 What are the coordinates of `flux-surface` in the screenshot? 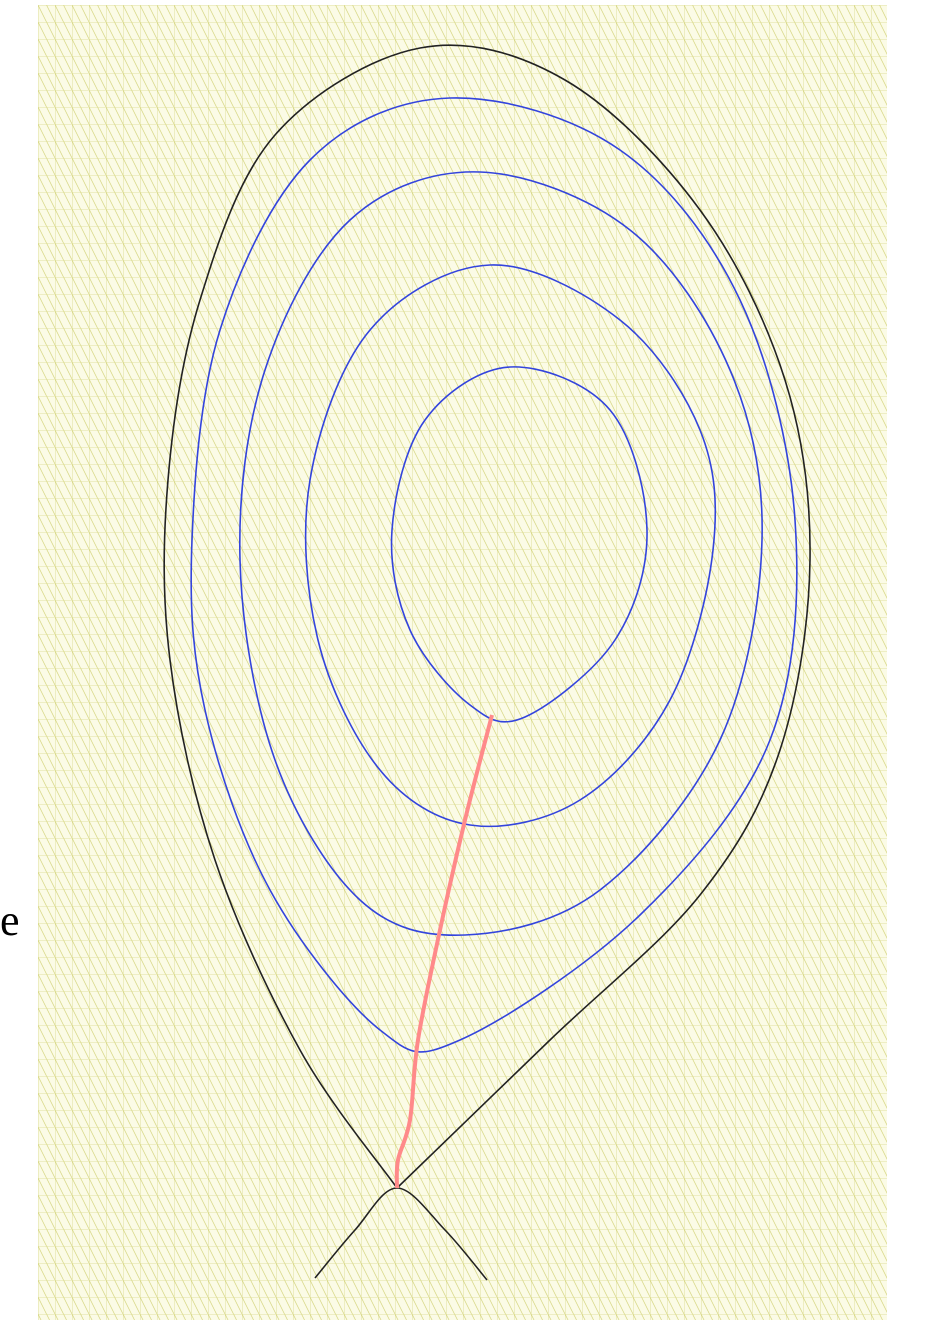 It's located at (519, 544).